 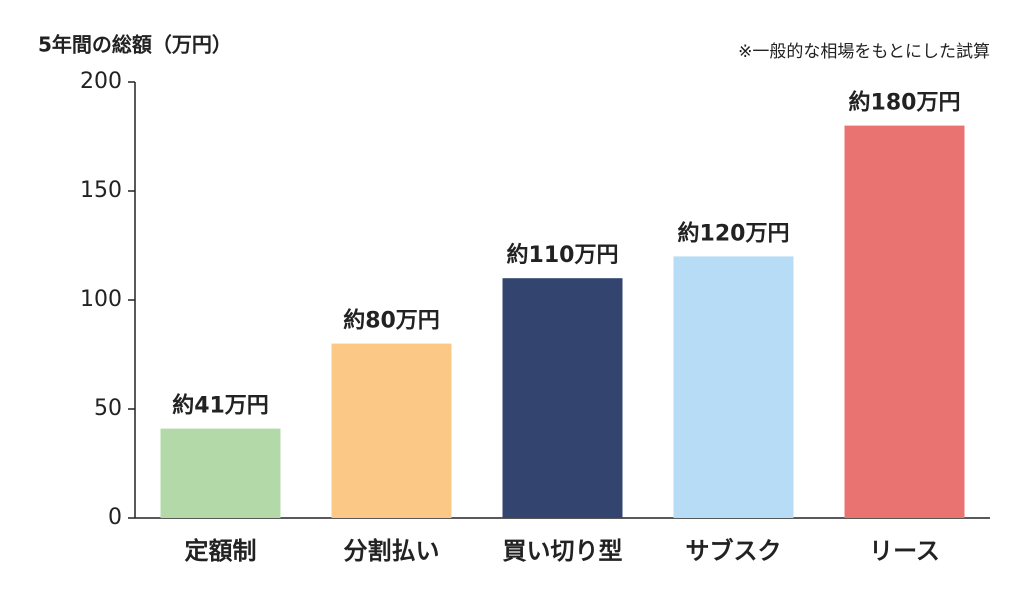 I want to click on y-tick-label: 100, so click(x=101, y=299).